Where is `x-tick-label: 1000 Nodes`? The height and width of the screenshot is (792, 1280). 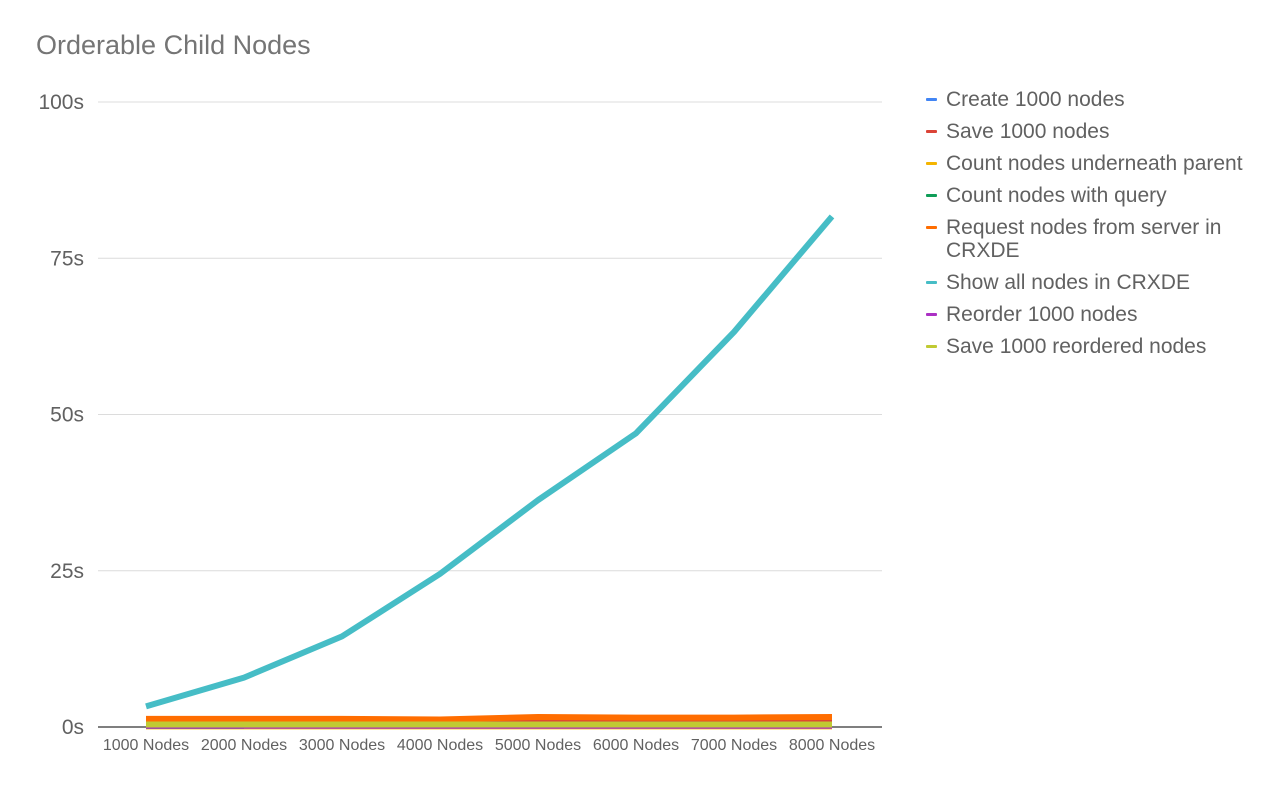 x-tick-label: 1000 Nodes is located at coordinates (146, 745).